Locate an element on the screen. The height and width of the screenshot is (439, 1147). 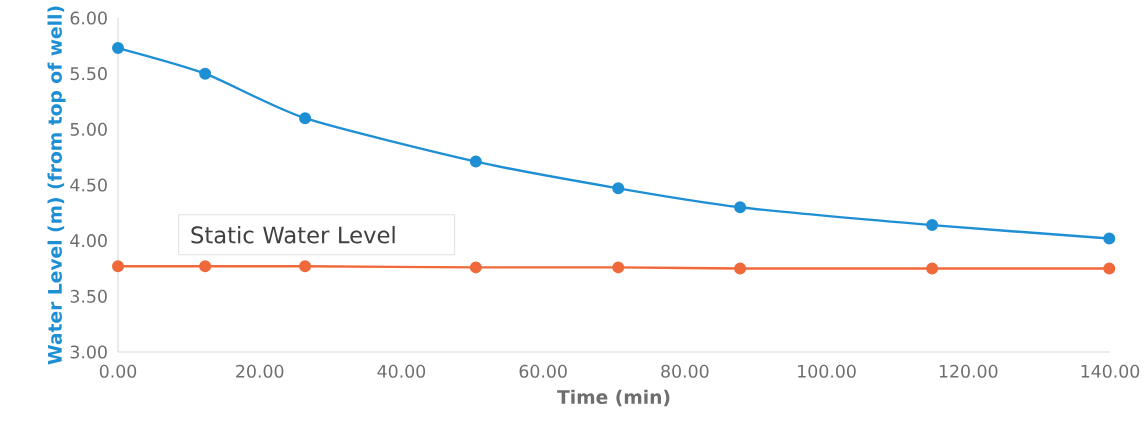
y-tick-label: 3.00 is located at coordinates (88, 352).